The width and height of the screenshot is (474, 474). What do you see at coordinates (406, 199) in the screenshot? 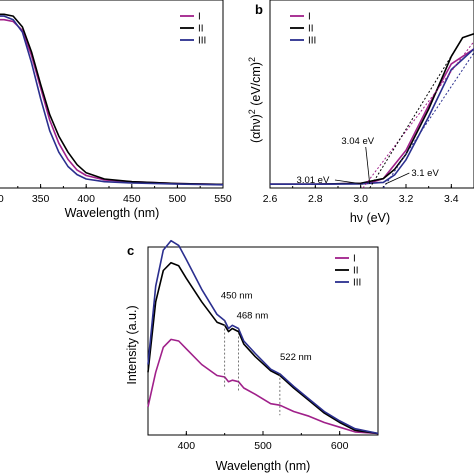
I see `panel-b-xtick-label: 3.2` at bounding box center [406, 199].